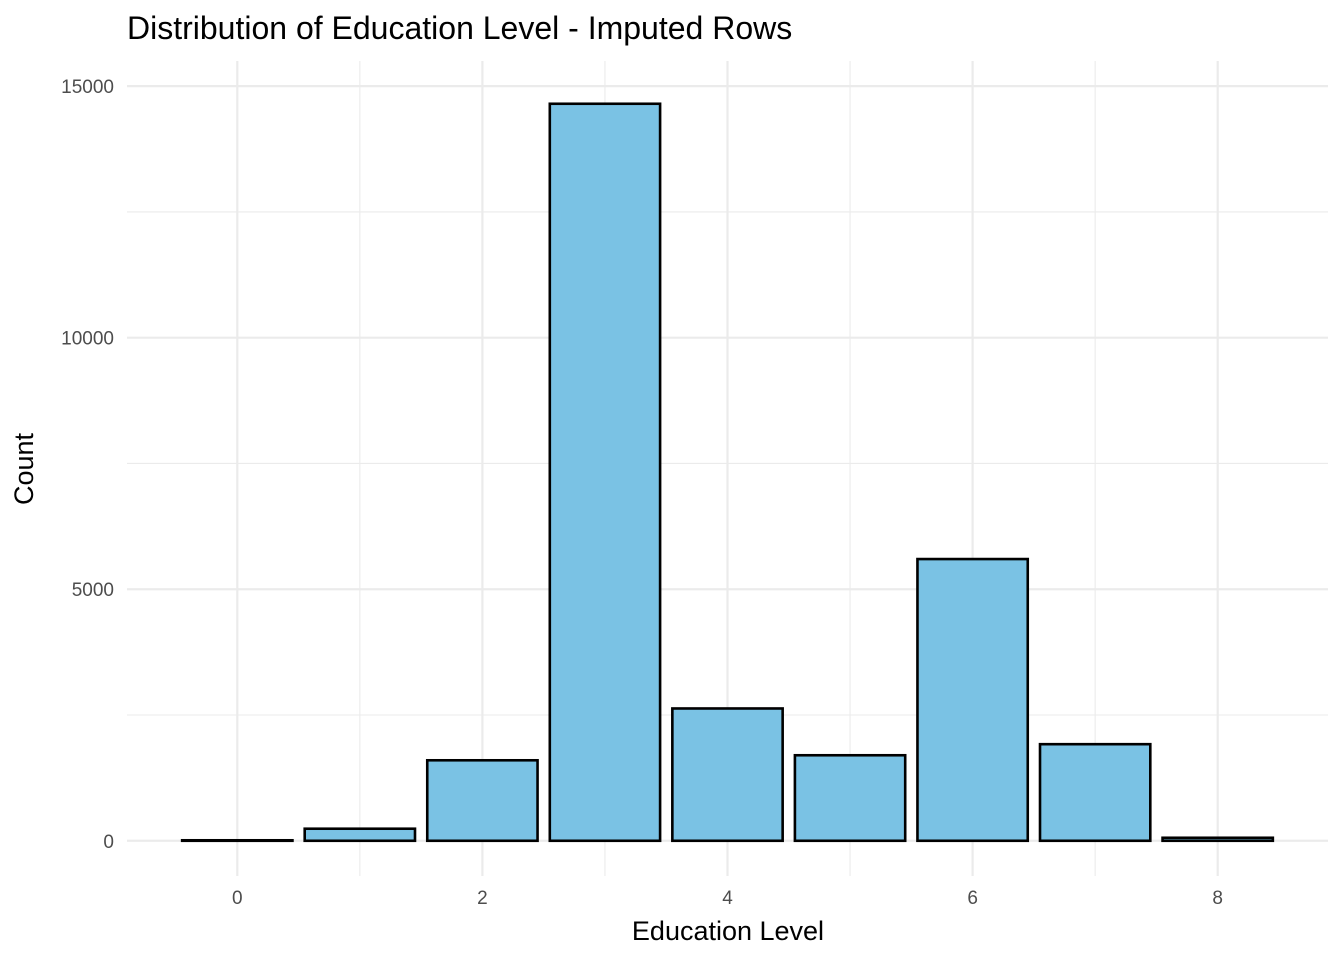 This screenshot has width=1344, height=960. Describe the element at coordinates (237, 898) in the screenshot. I see `x-tick-label: 0` at that location.